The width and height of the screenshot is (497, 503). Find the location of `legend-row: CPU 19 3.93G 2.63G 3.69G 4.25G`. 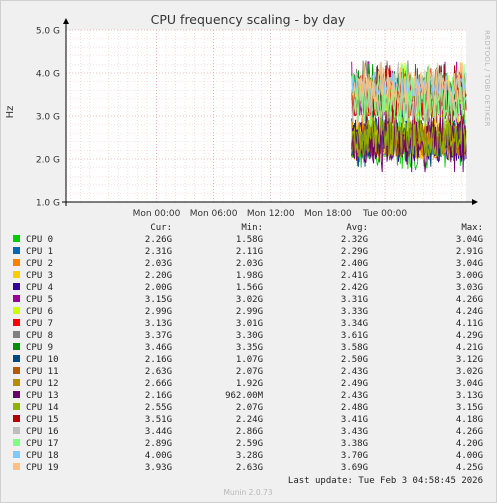

legend-row: CPU 19 3.93G 2.63G 3.69G 4.25G is located at coordinates (248, 468).